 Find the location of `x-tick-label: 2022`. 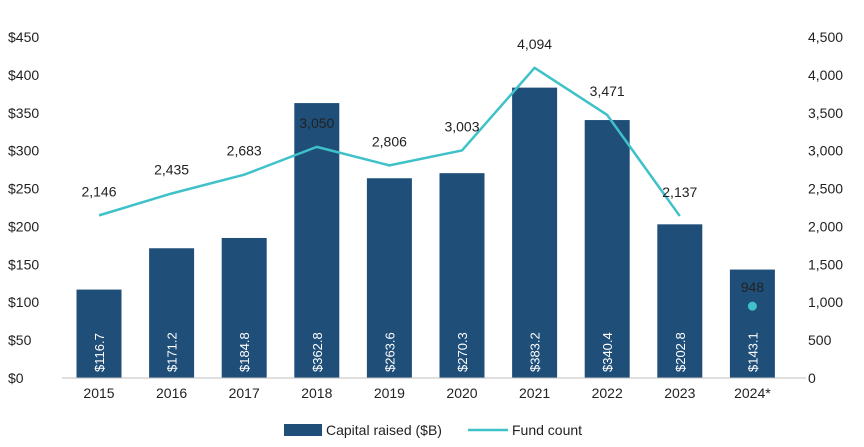

x-tick-label: 2022 is located at coordinates (607, 393).